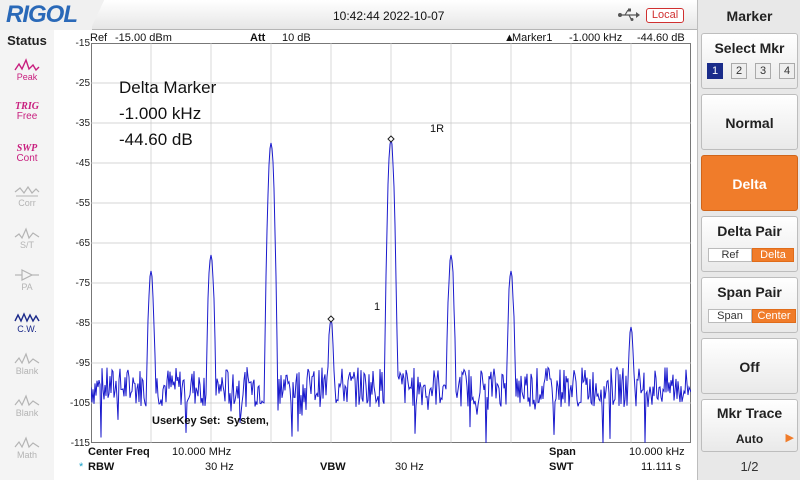 This screenshot has width=800, height=480. Describe the element at coordinates (258, 38) in the screenshot. I see `att-label: Att` at that location.